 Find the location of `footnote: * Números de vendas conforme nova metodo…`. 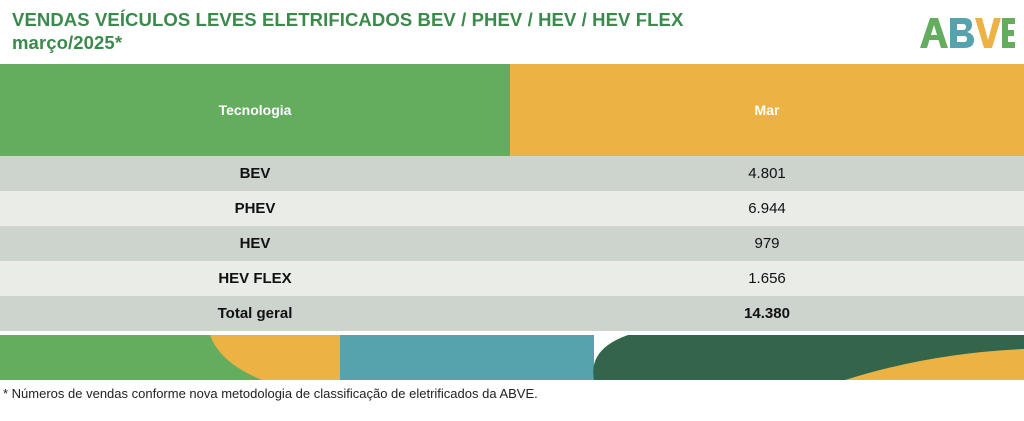

footnote: * Números de vendas conforme nova metodo… is located at coordinates (270, 393).